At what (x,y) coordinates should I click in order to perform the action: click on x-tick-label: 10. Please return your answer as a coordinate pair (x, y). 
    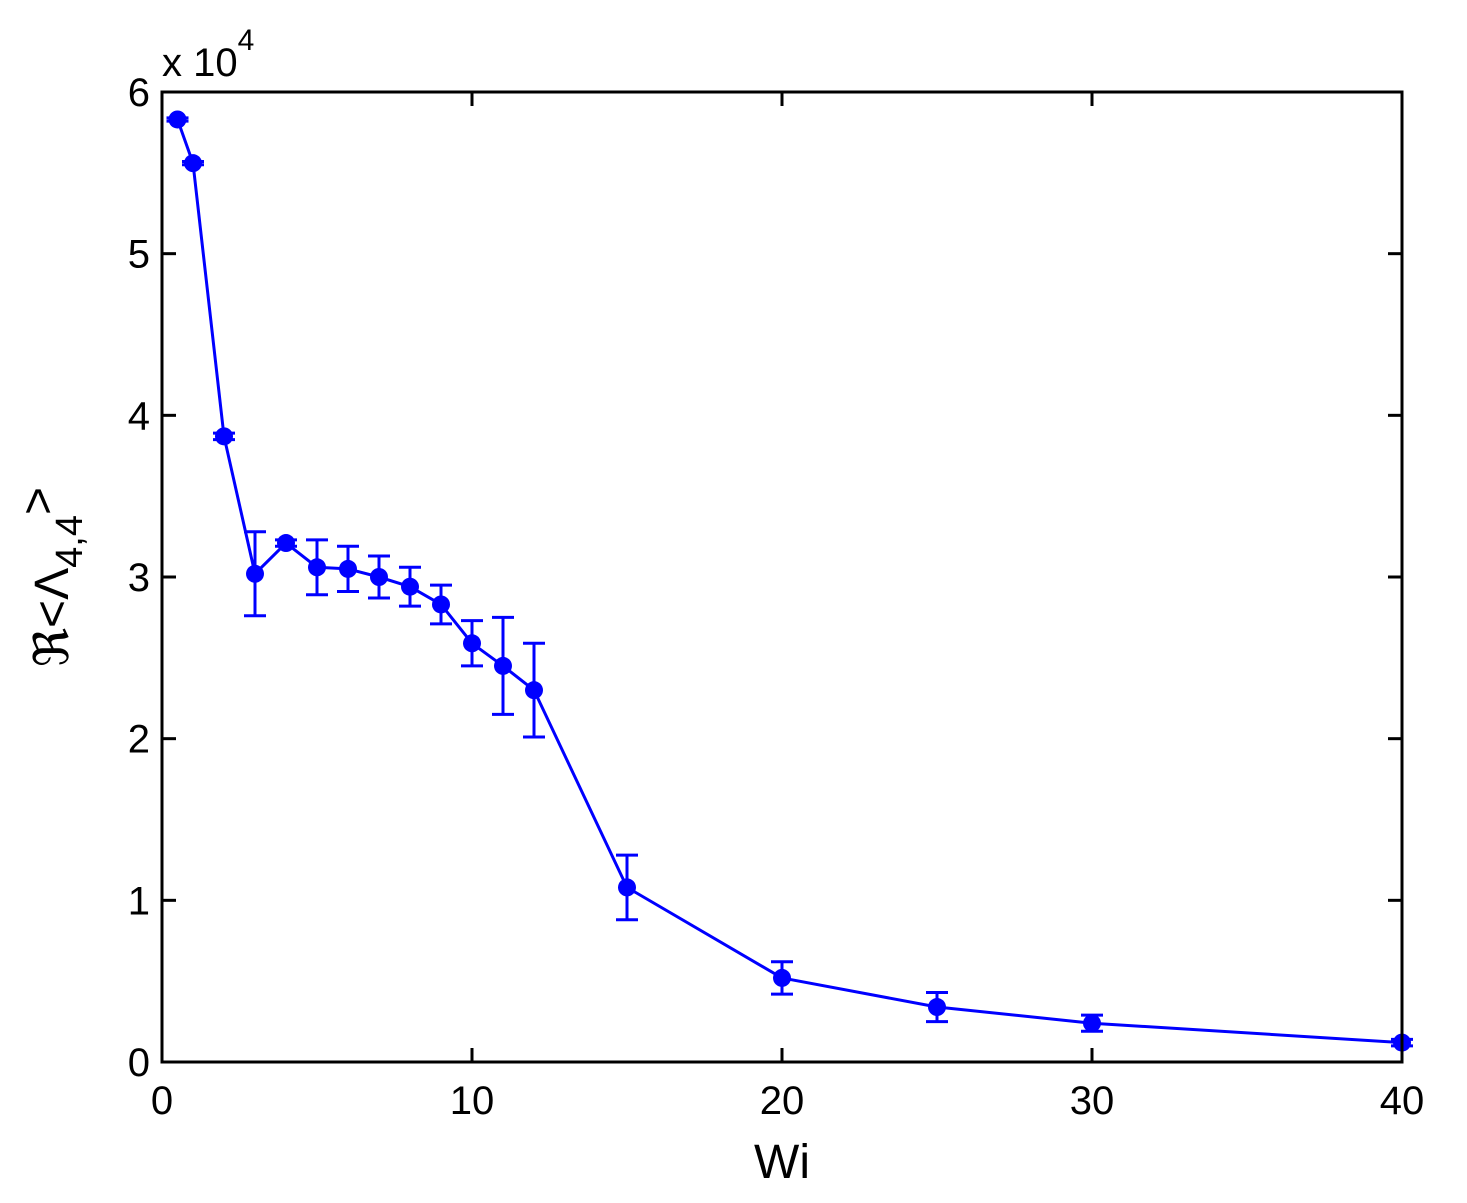
    Looking at the image, I should click on (472, 1101).